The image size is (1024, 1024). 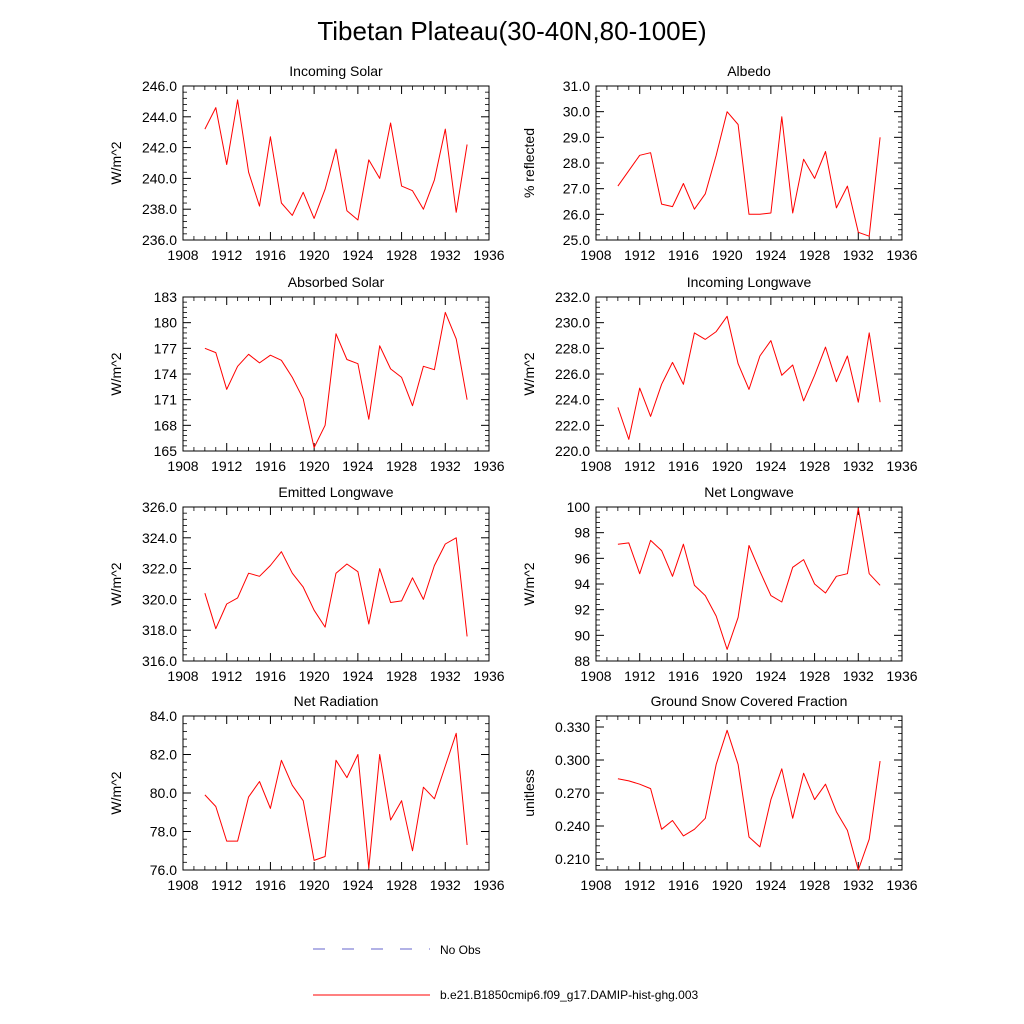 I want to click on panel-6-xtick-label: 1908, so click(x=595, y=676).